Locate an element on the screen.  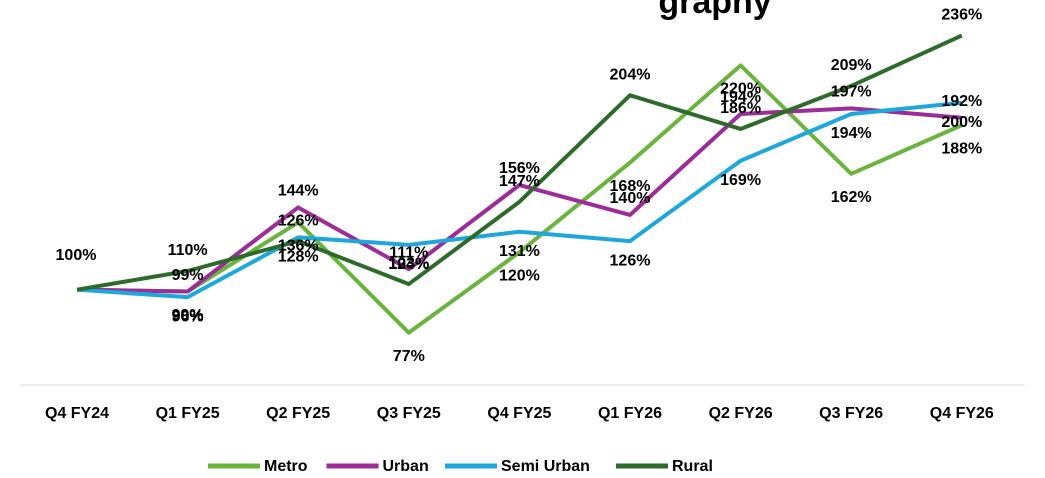
data-label: 168% is located at coordinates (630, 186).